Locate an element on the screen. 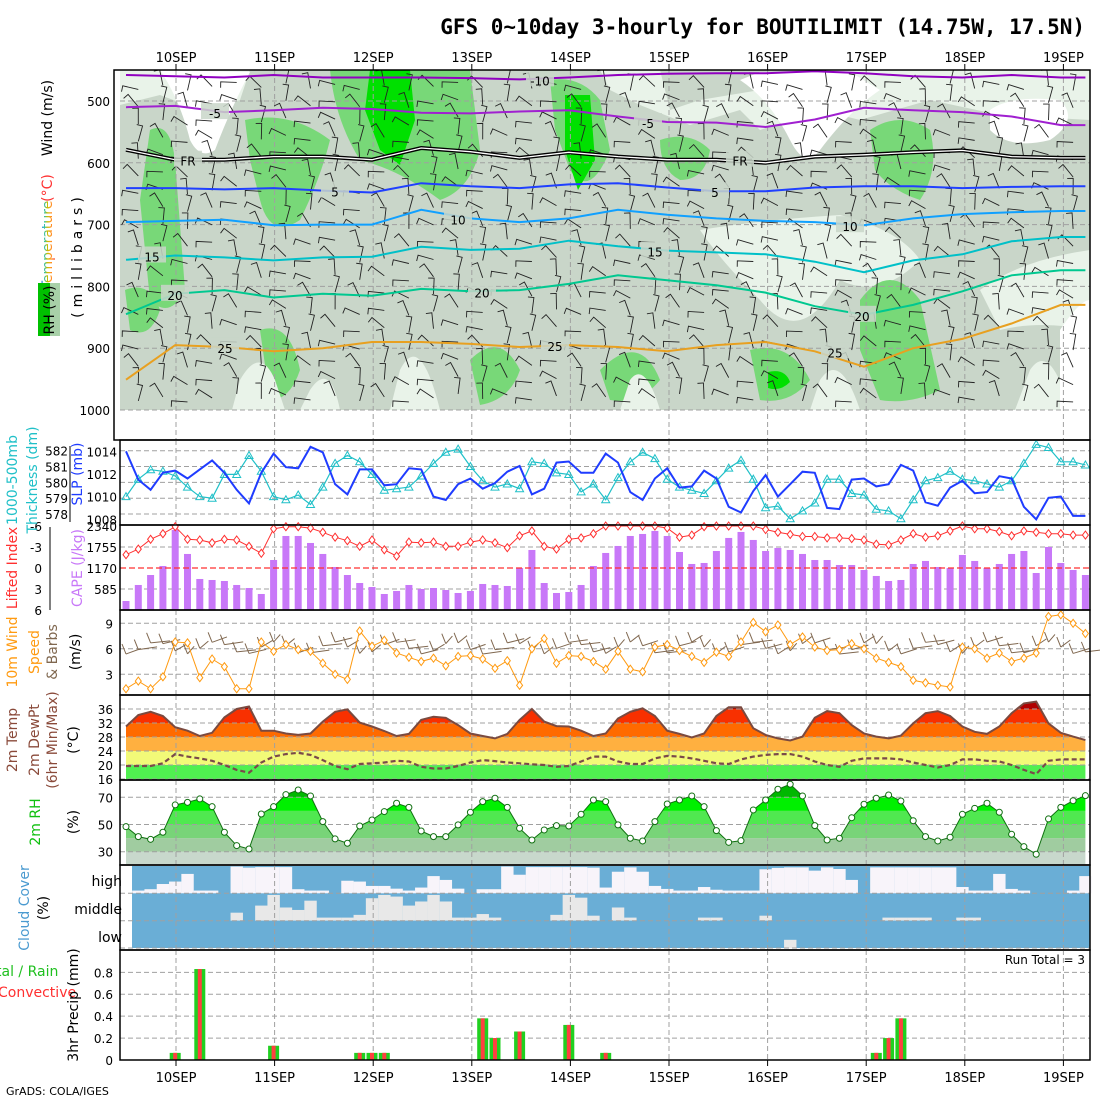  cloud-row-high: high is located at coordinates (106, 882).